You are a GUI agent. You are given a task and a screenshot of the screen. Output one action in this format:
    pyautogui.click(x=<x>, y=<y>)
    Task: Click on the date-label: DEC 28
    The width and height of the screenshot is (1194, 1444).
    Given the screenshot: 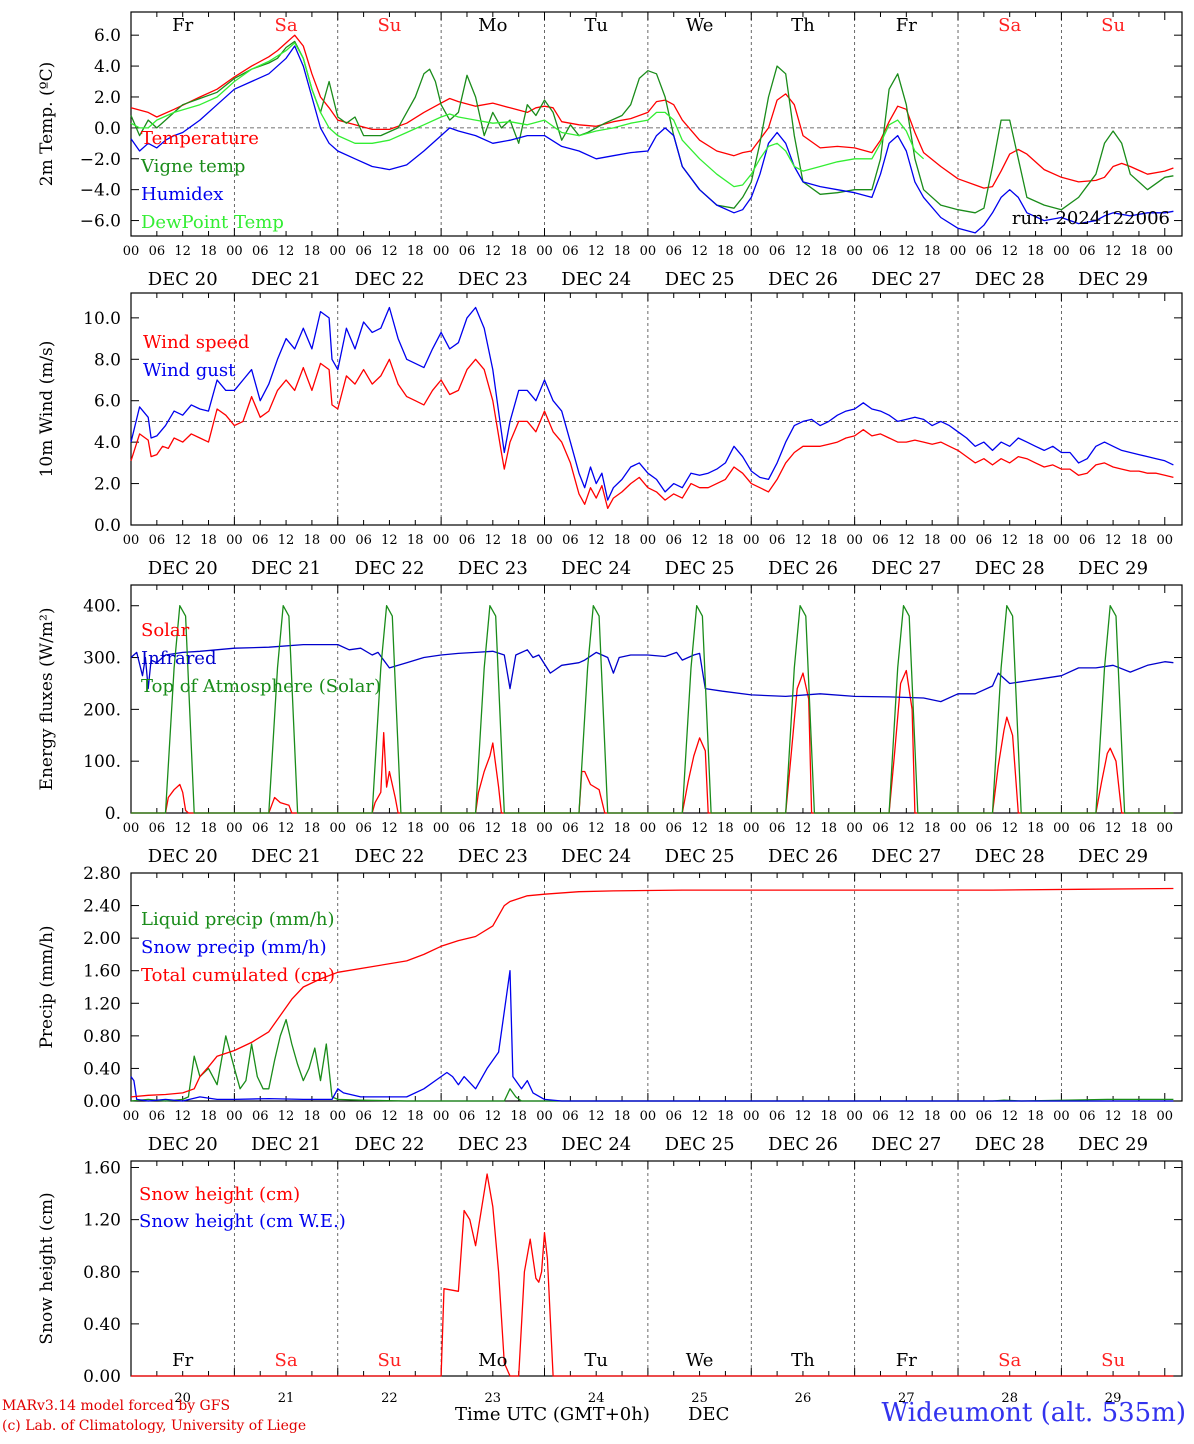 What is the action you would take?
    pyautogui.click(x=1010, y=1144)
    